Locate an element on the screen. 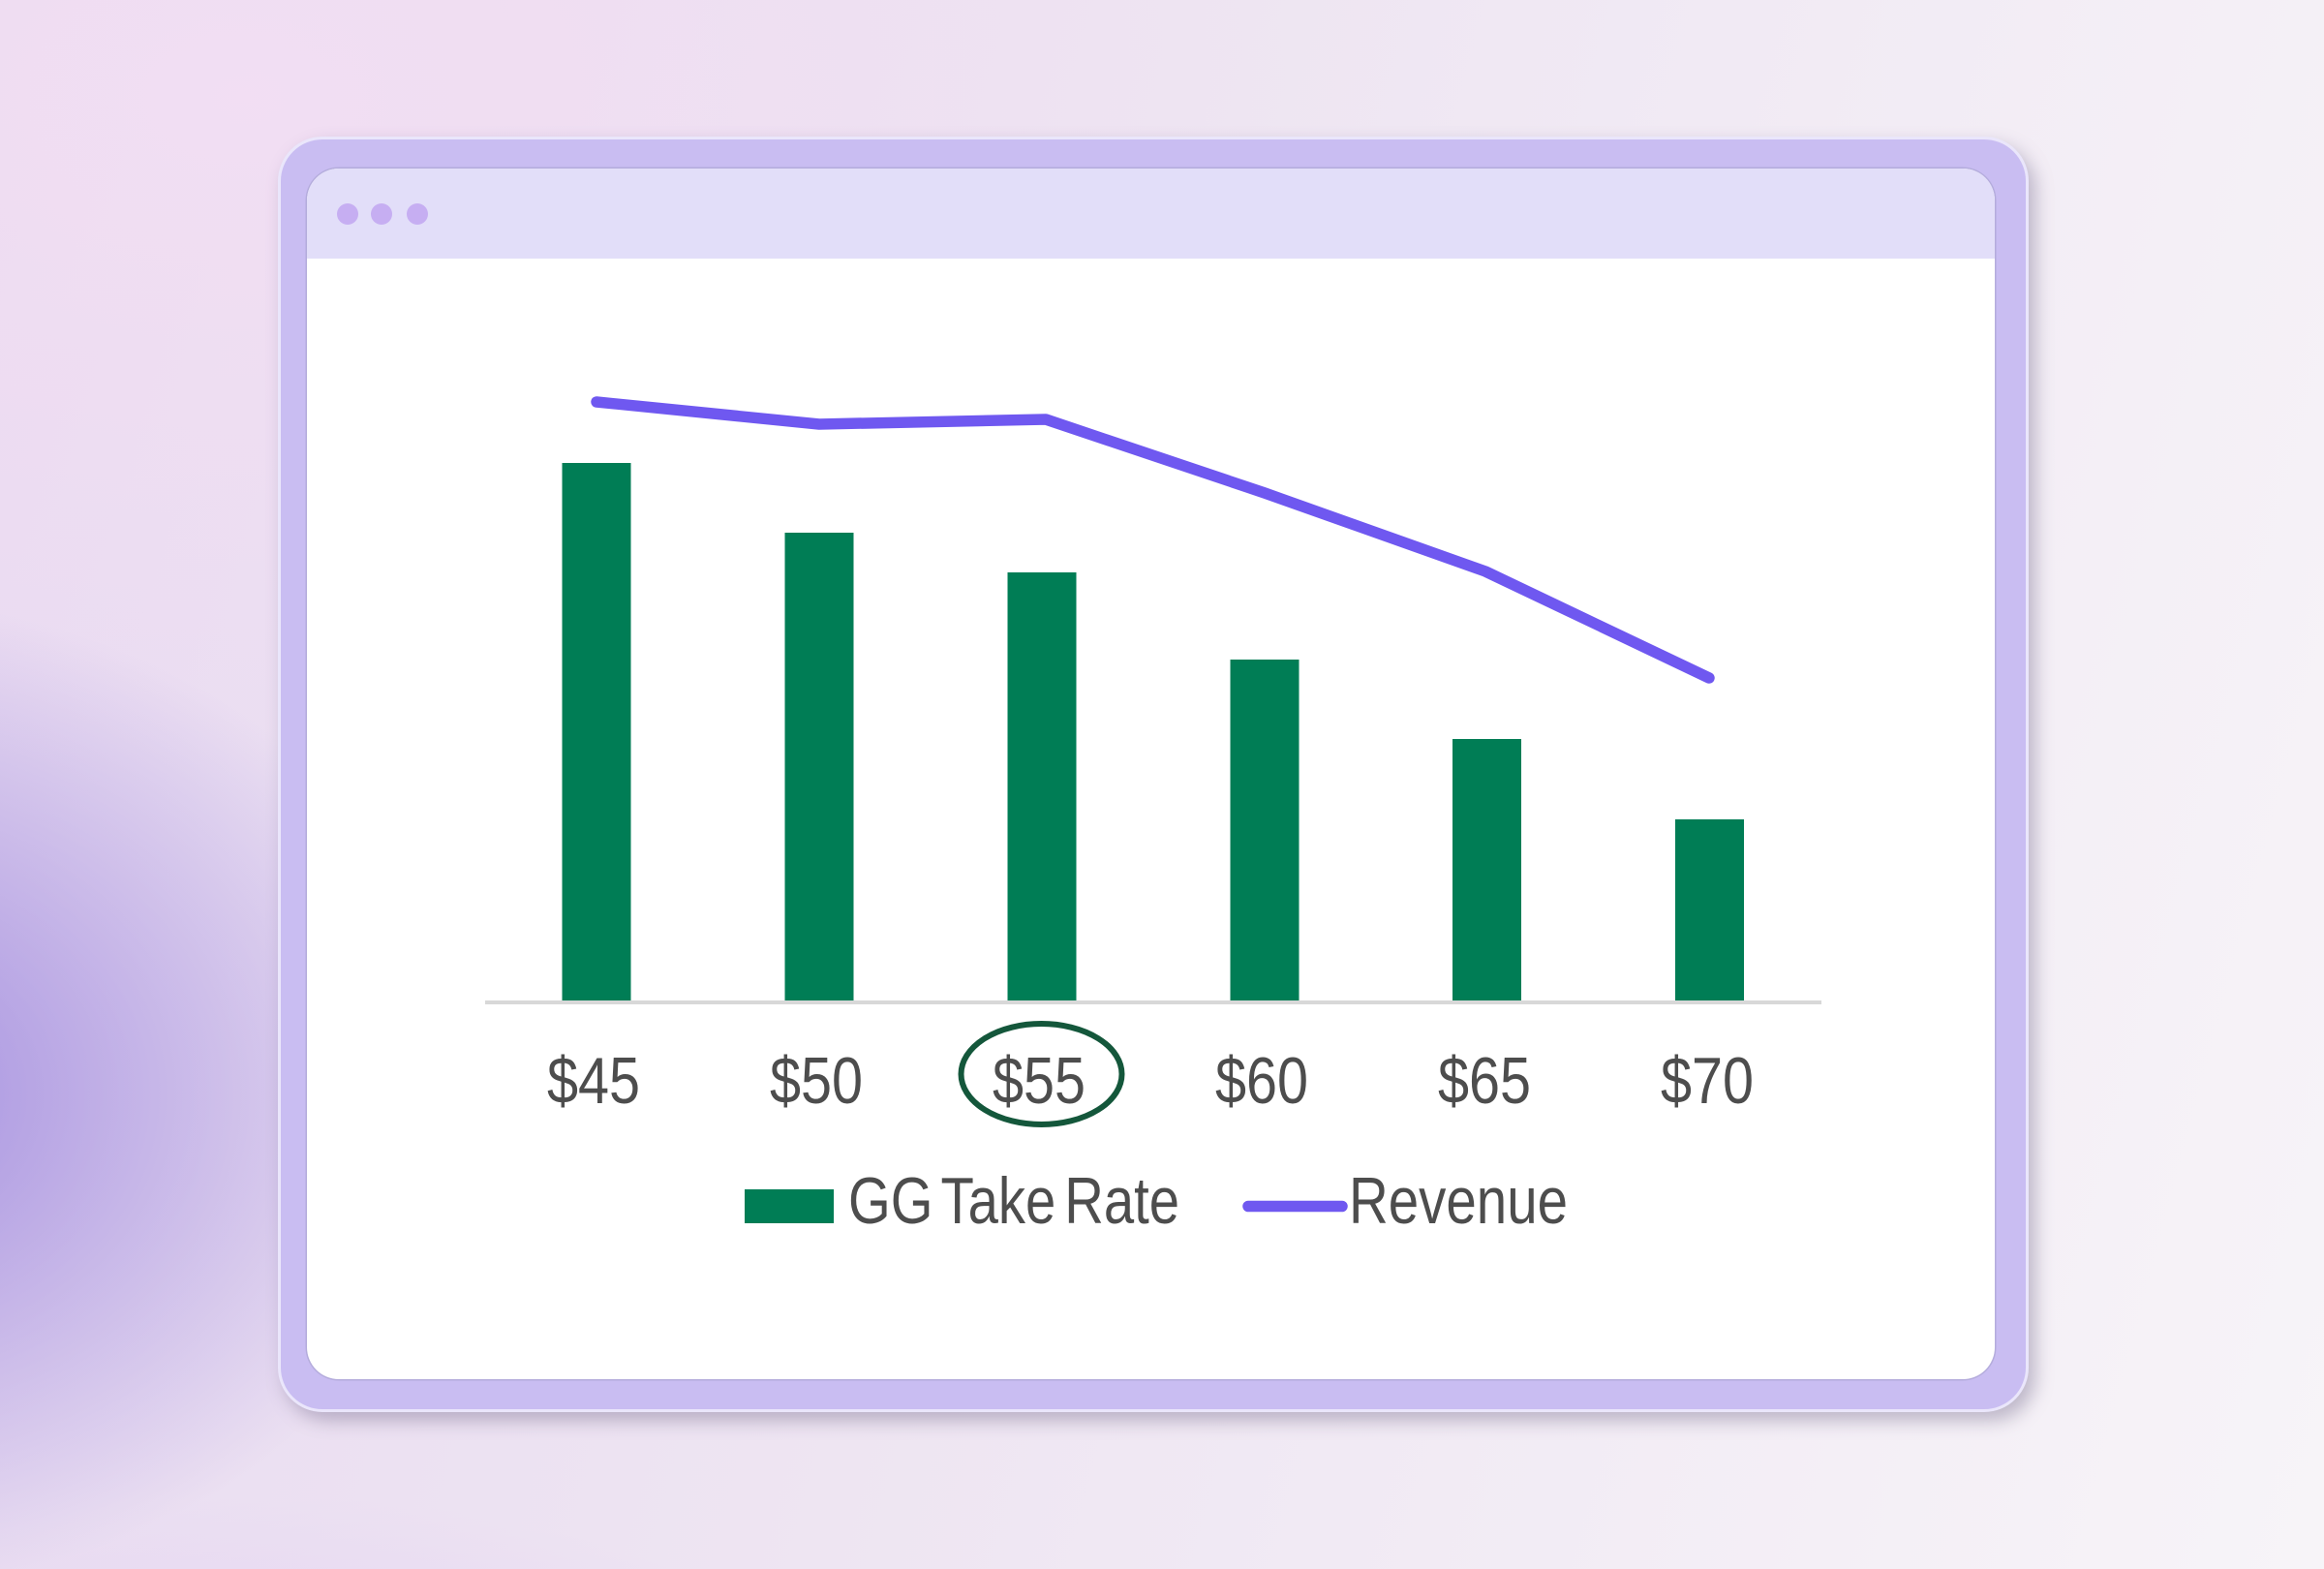 The height and width of the screenshot is (1569, 2324). svg-text: $70 is located at coordinates (1707, 1081).